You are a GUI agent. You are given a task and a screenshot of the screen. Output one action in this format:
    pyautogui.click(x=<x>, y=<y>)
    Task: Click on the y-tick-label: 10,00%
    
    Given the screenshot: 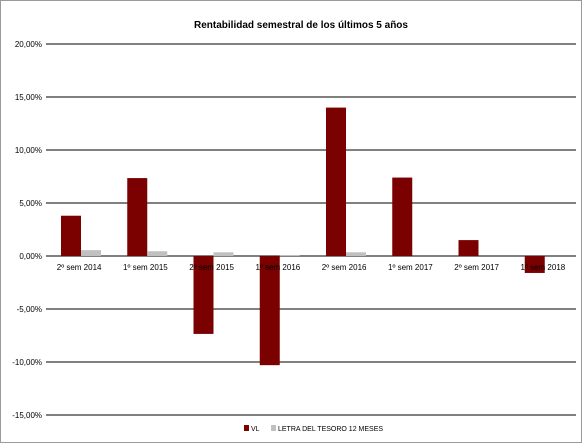 What is the action you would take?
    pyautogui.click(x=28, y=150)
    